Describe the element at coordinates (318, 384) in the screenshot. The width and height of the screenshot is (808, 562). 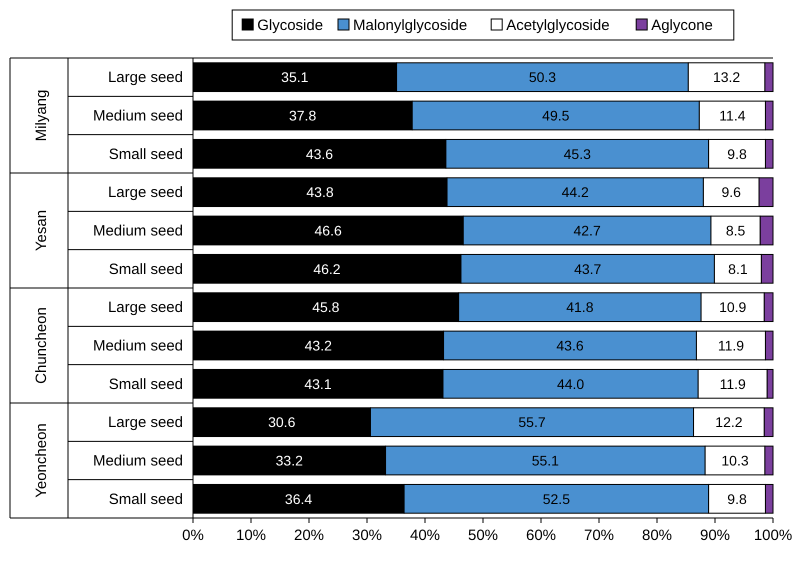
I see `data-label: 43.1` at that location.